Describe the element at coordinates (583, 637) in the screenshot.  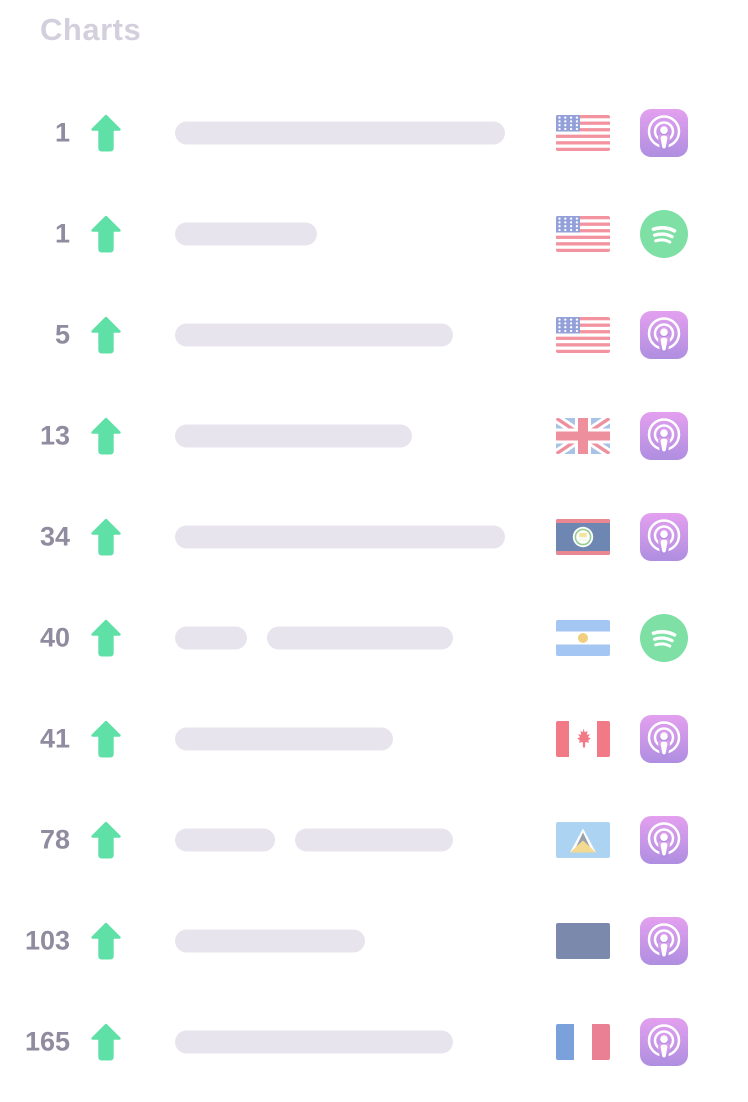
I see `flag-ar-icon` at that location.